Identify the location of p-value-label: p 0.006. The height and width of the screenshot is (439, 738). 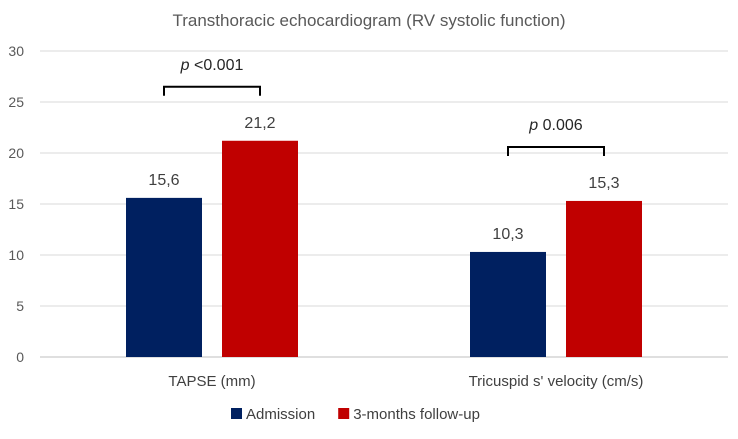
(555, 125).